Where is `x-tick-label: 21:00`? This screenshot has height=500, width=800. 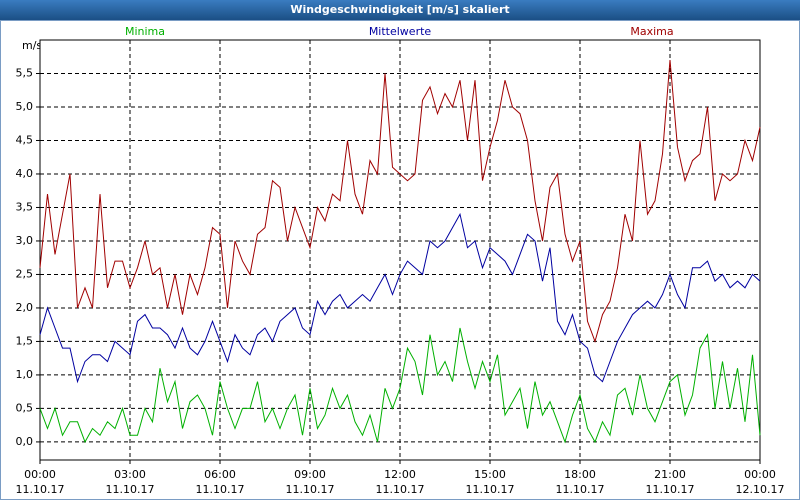
x-tick-label: 21:00 is located at coordinates (670, 474).